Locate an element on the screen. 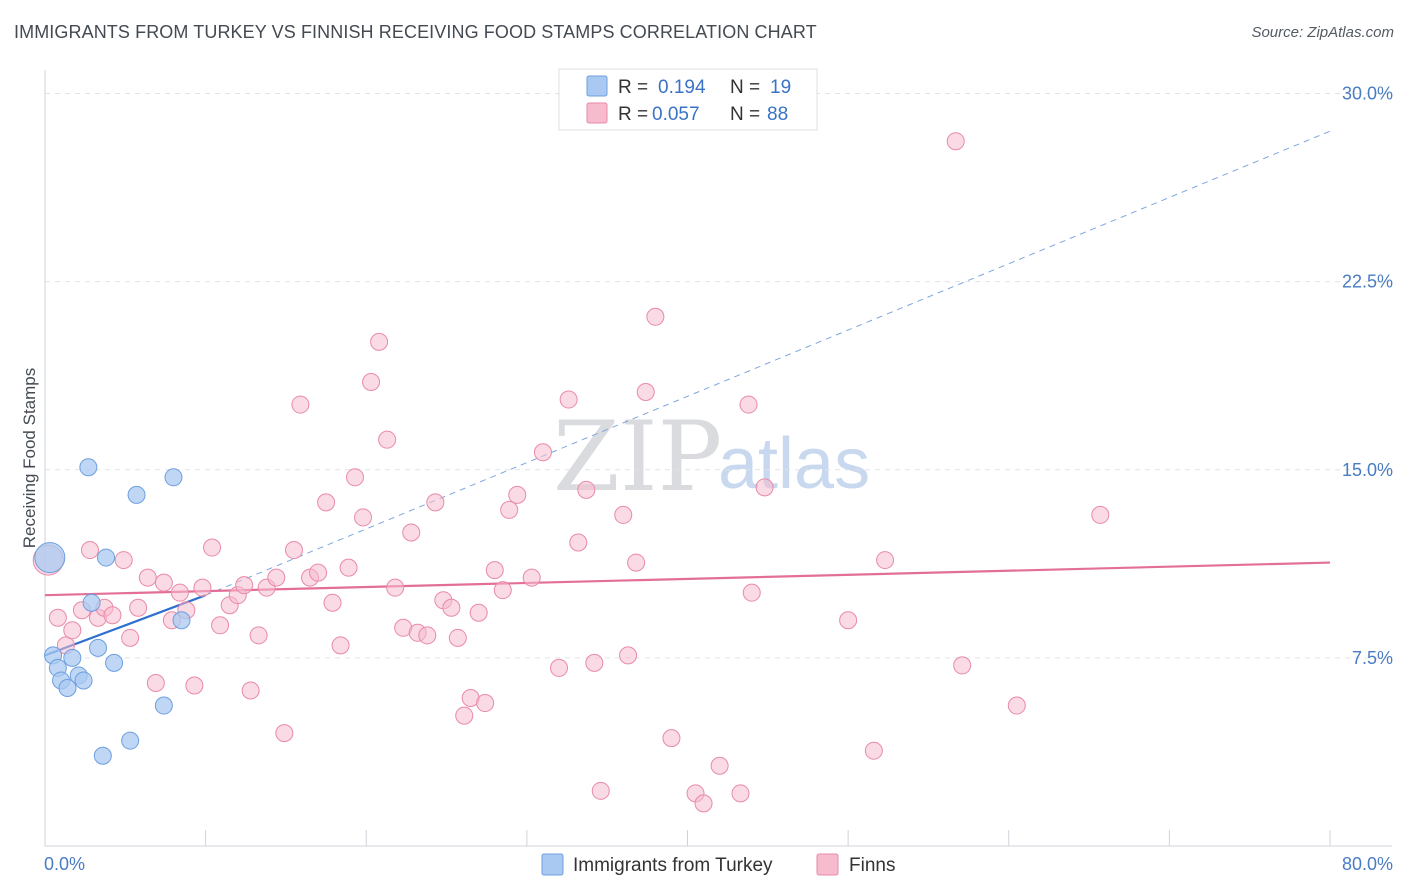  legend-swatch-turkey is located at coordinates (597, 86).